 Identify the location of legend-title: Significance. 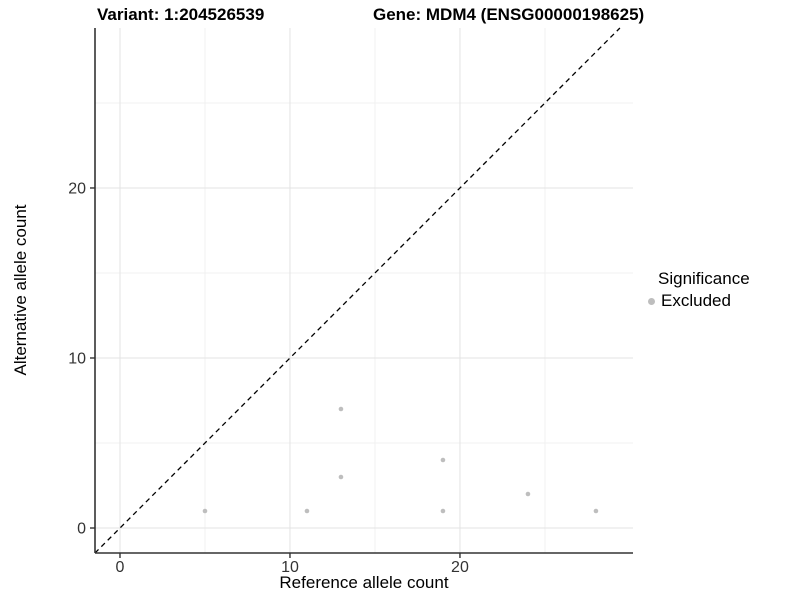
(704, 278).